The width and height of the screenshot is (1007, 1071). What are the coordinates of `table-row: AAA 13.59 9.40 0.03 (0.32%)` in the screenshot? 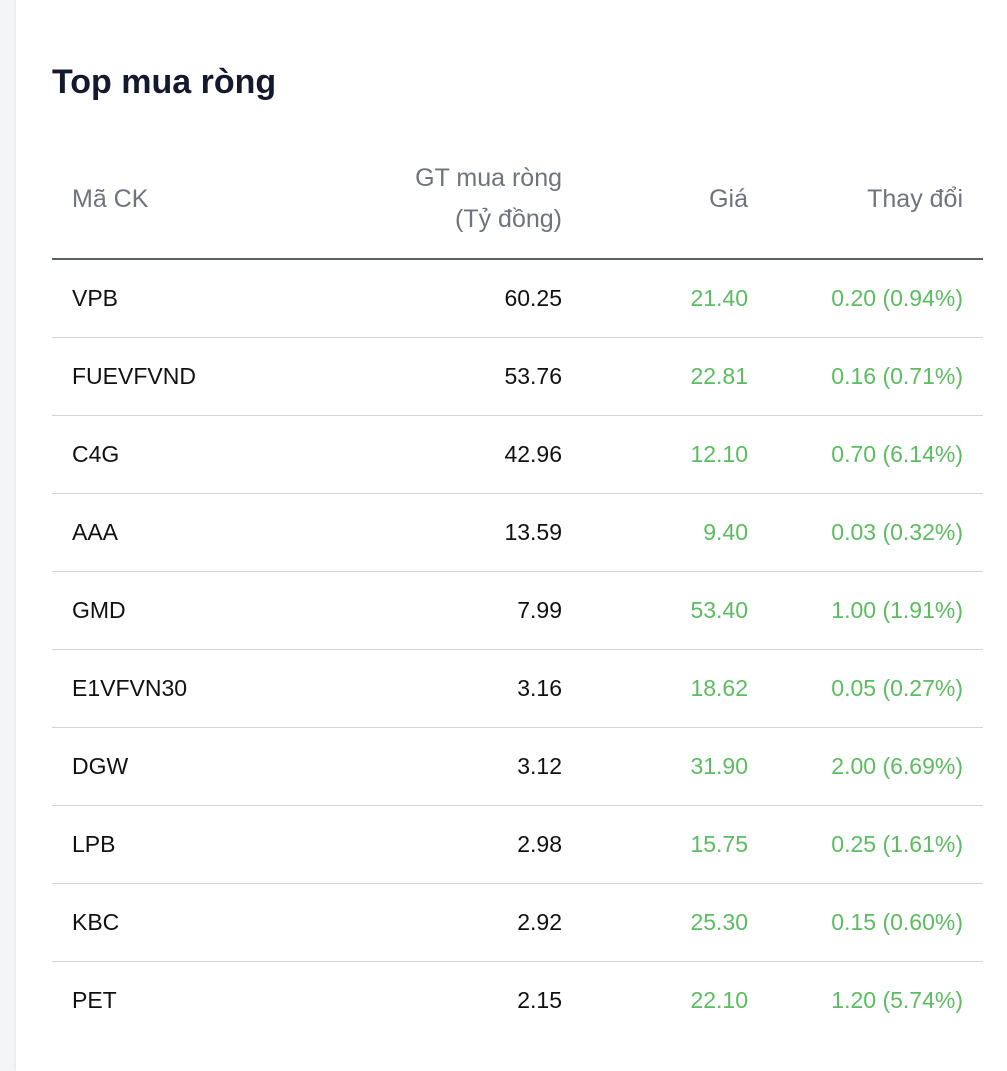 It's located at (517, 532).